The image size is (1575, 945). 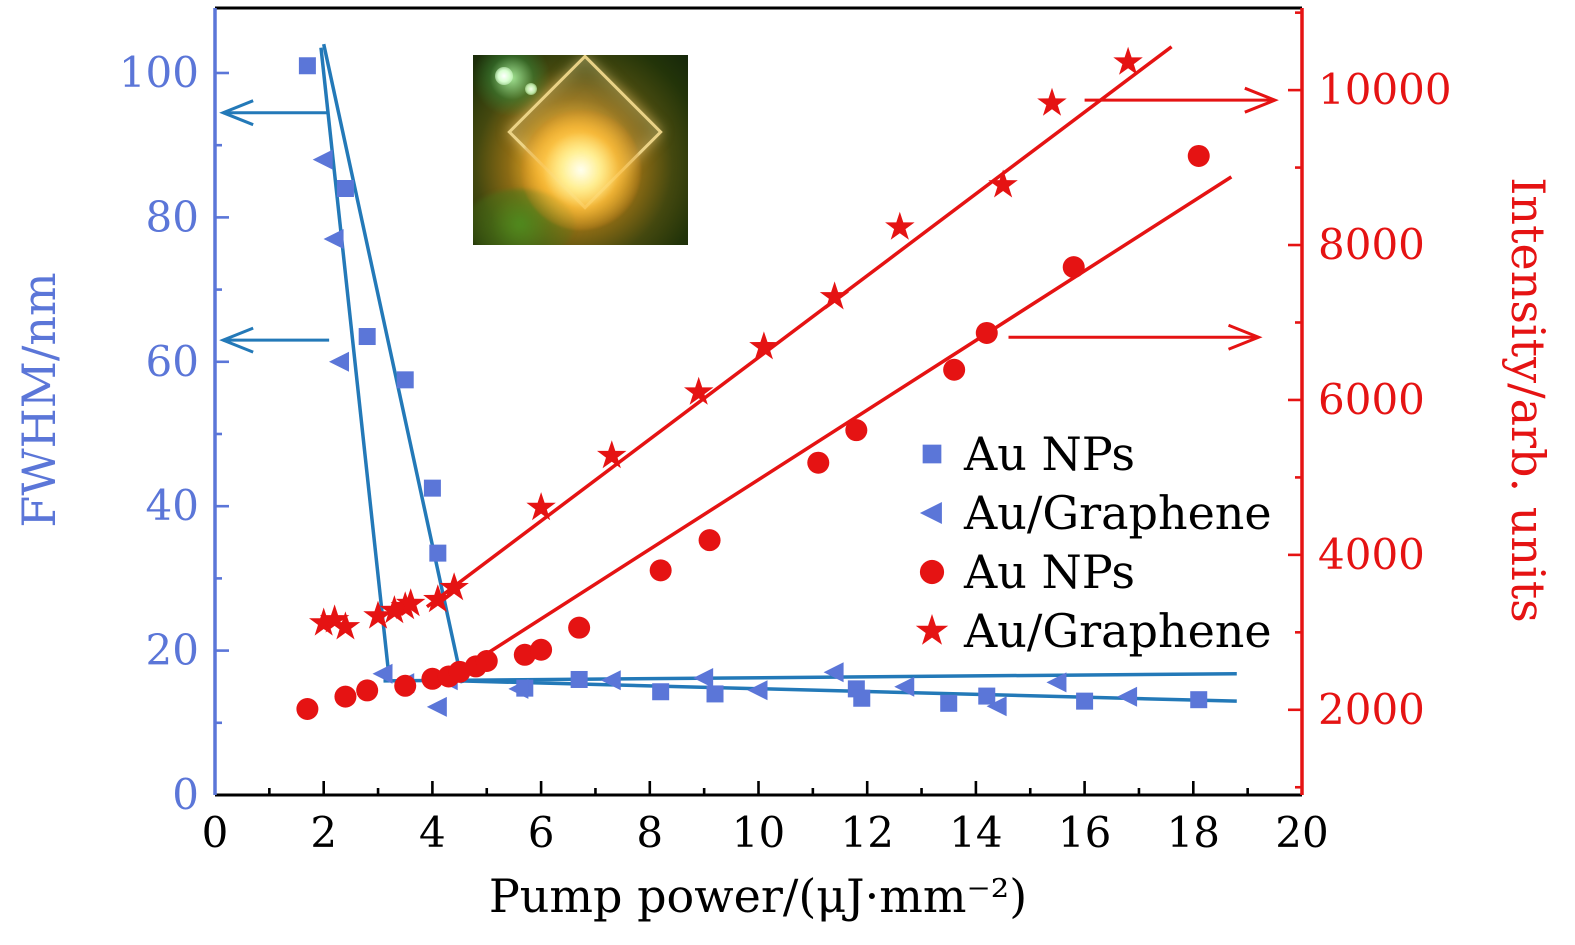 What do you see at coordinates (1301, 832) in the screenshot?
I see `x-tick-label: 20` at bounding box center [1301, 832].